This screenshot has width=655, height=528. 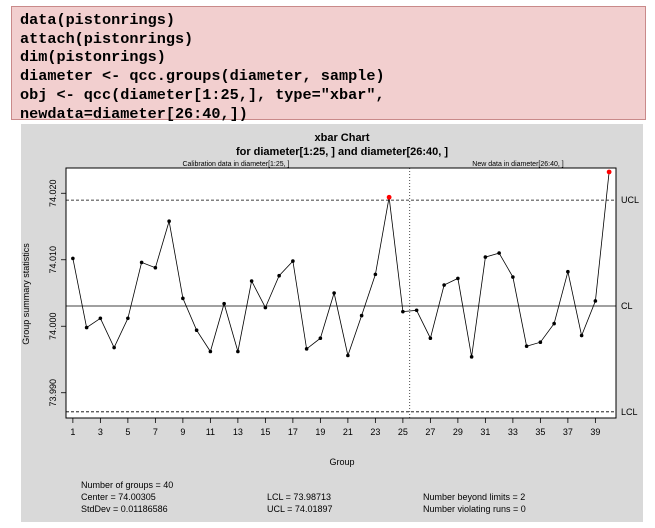 I want to click on x-tick-label: 25, so click(x=403, y=432).